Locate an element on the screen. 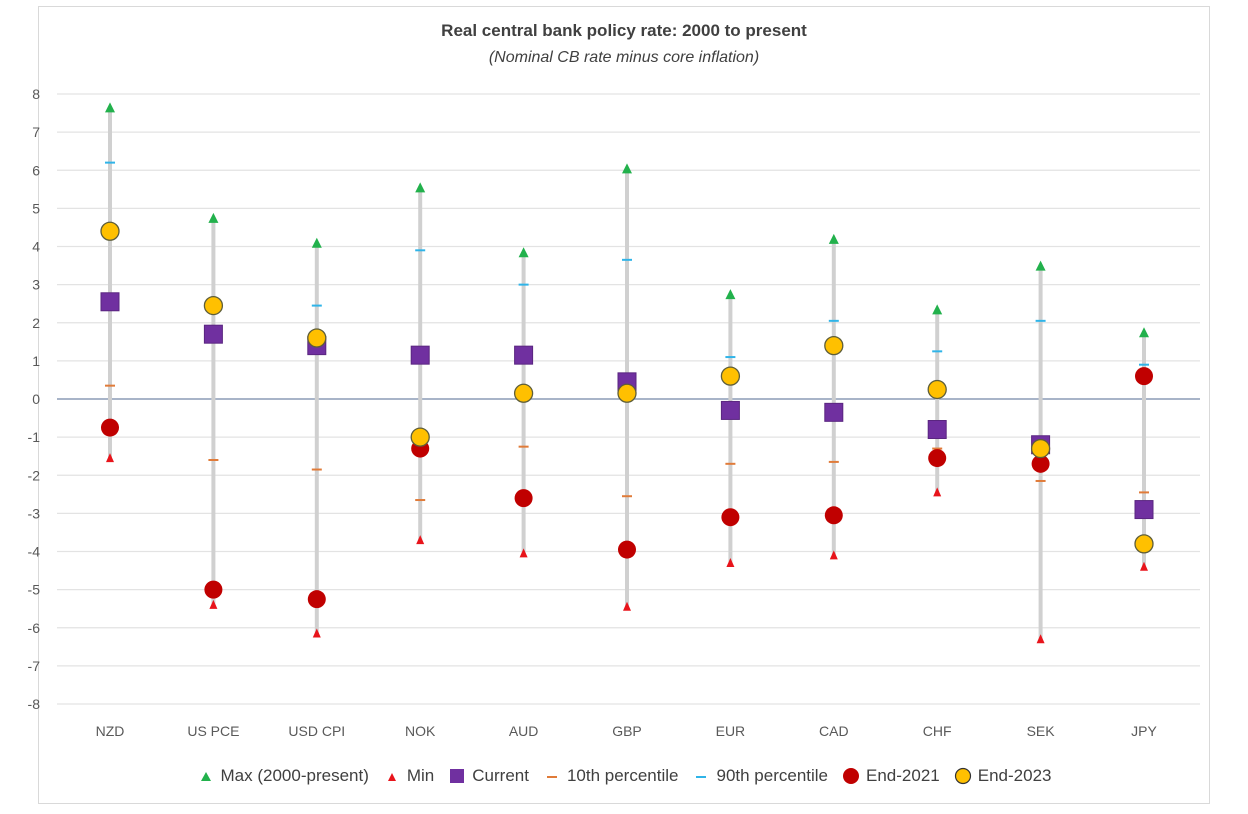 This screenshot has height=814, width=1248. legend-label: 10th percentile is located at coordinates (622, 775).